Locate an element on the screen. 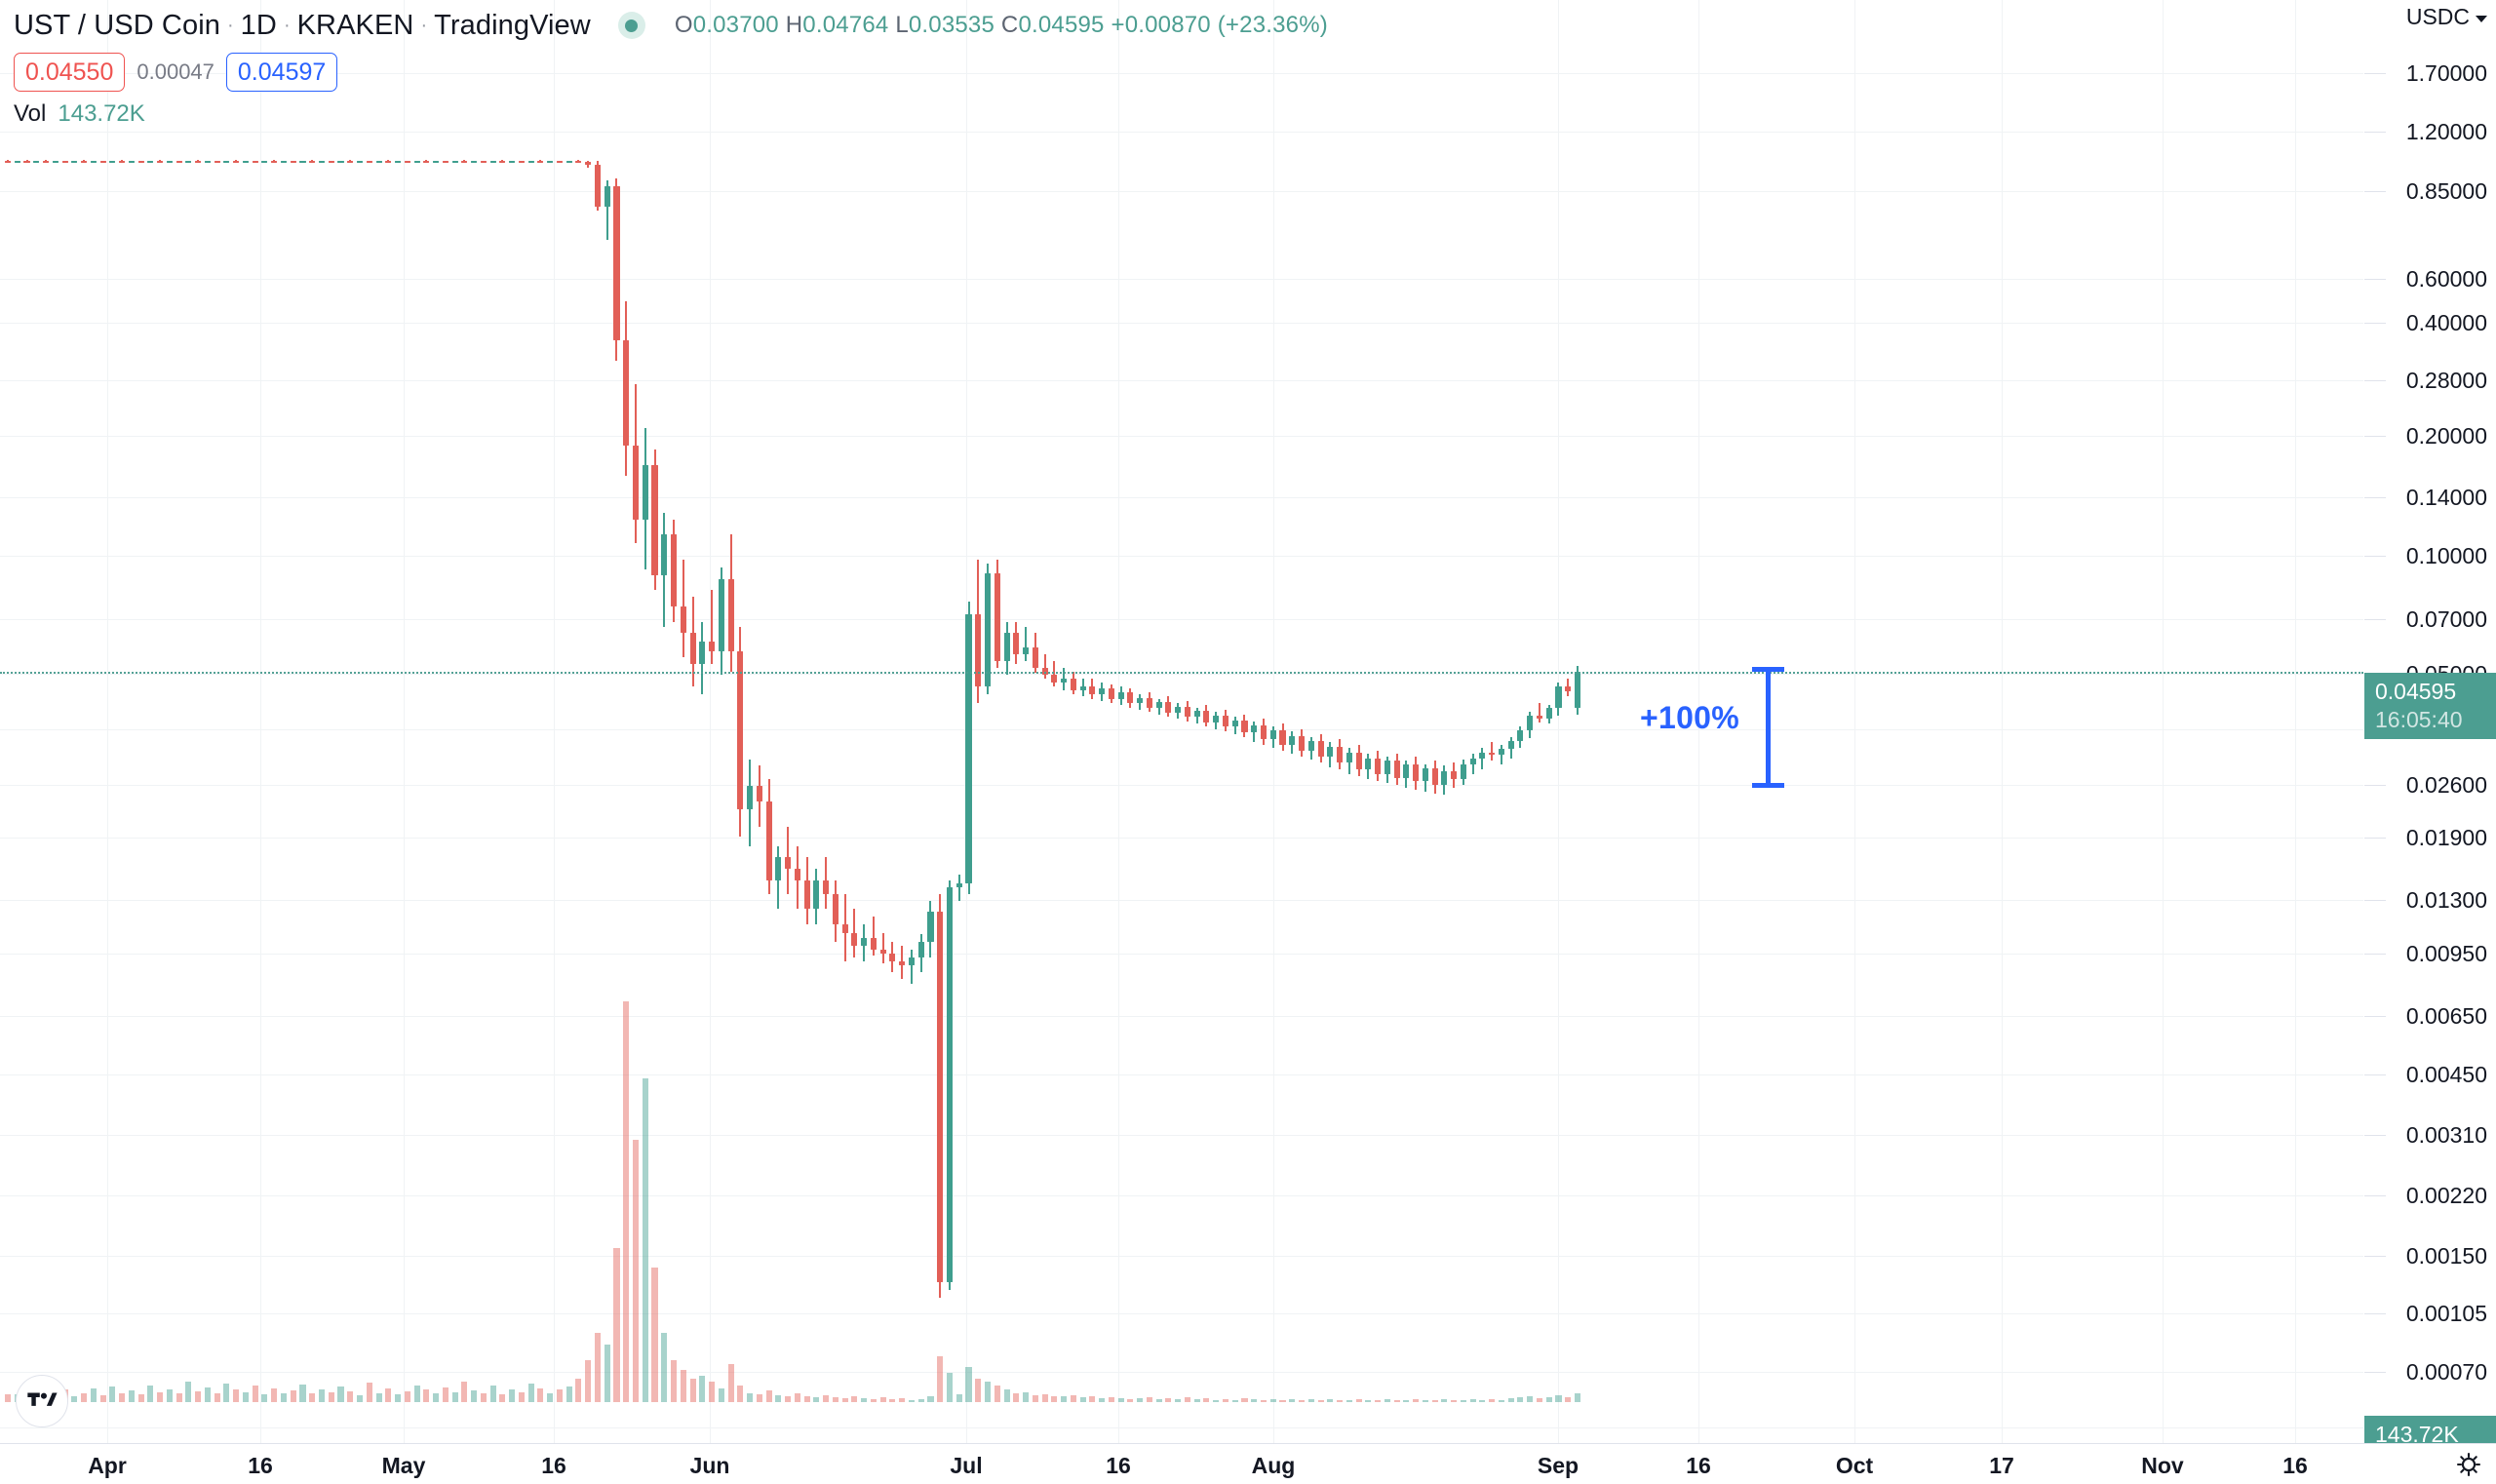 This screenshot has width=2496, height=1484. ask-price: 0.04597 is located at coordinates (281, 72).